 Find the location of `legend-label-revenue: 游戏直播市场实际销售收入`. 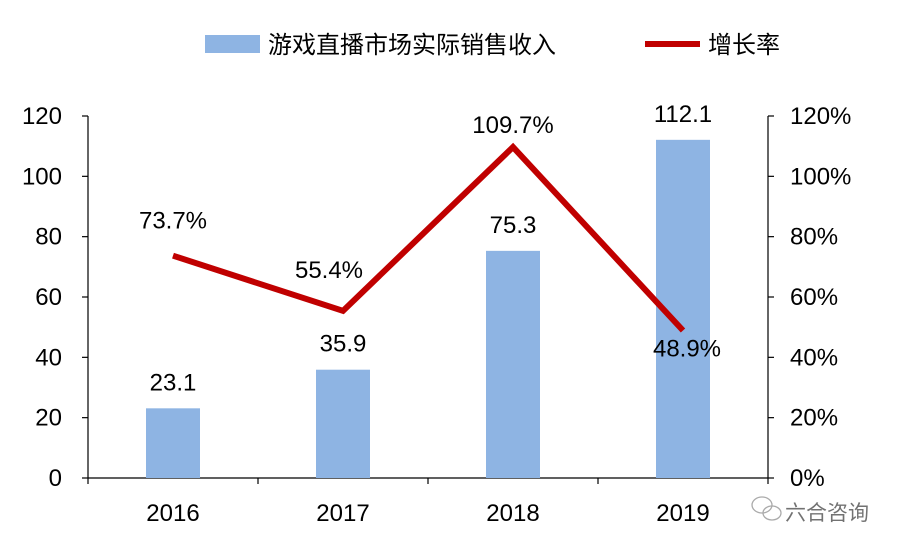

legend-label-revenue: 游戏直播市场实际销售收入 is located at coordinates (412, 45).